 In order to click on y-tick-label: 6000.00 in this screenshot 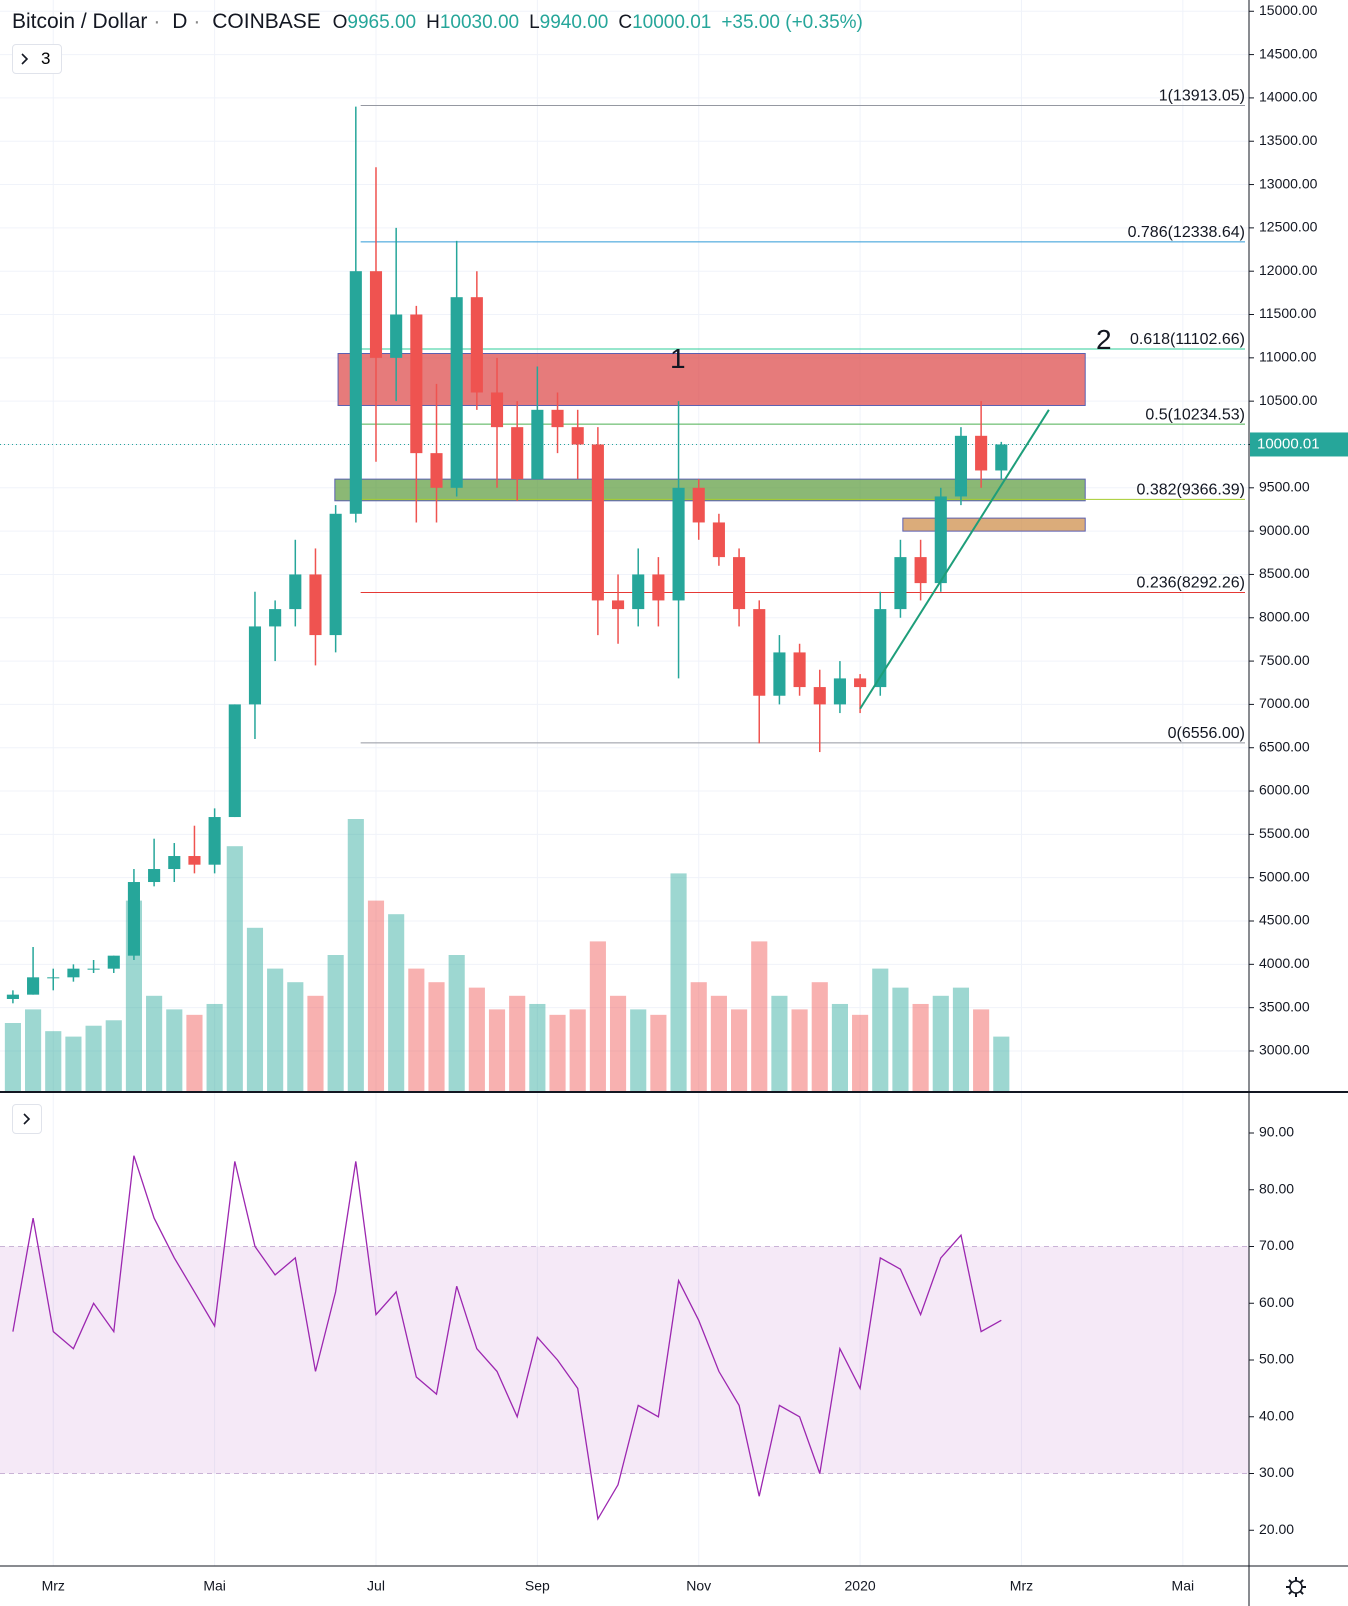, I will do `click(1284, 790)`.